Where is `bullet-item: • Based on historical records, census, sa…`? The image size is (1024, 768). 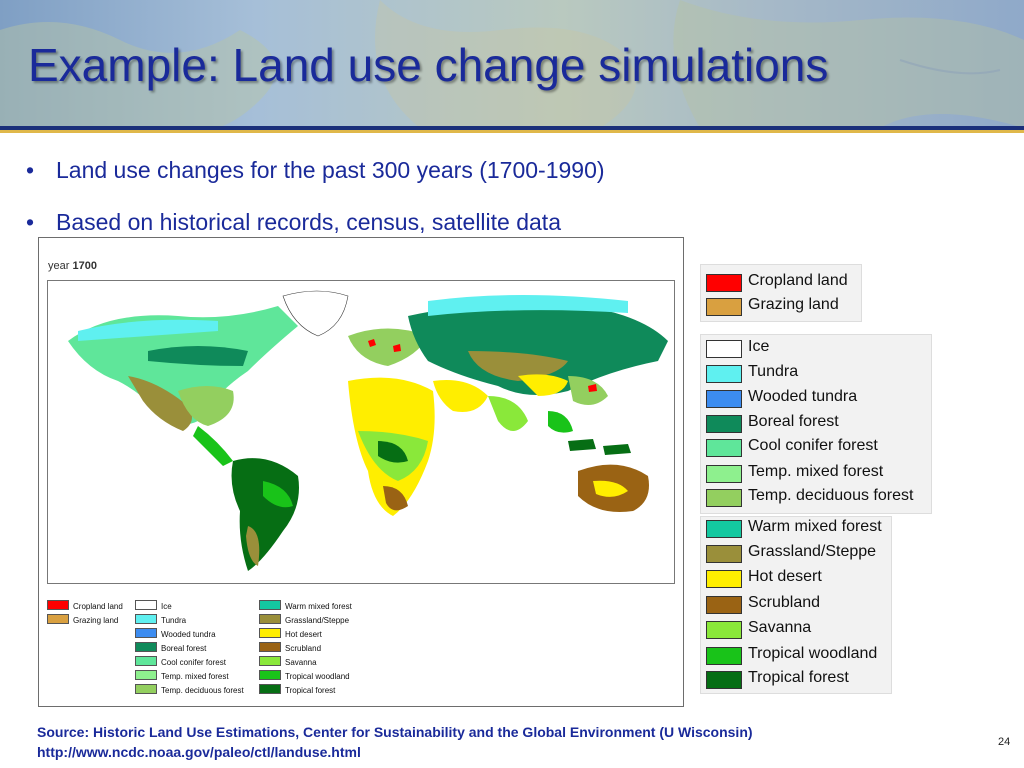
bullet-item: • Based on historical records, census, sa… is located at coordinates (315, 230).